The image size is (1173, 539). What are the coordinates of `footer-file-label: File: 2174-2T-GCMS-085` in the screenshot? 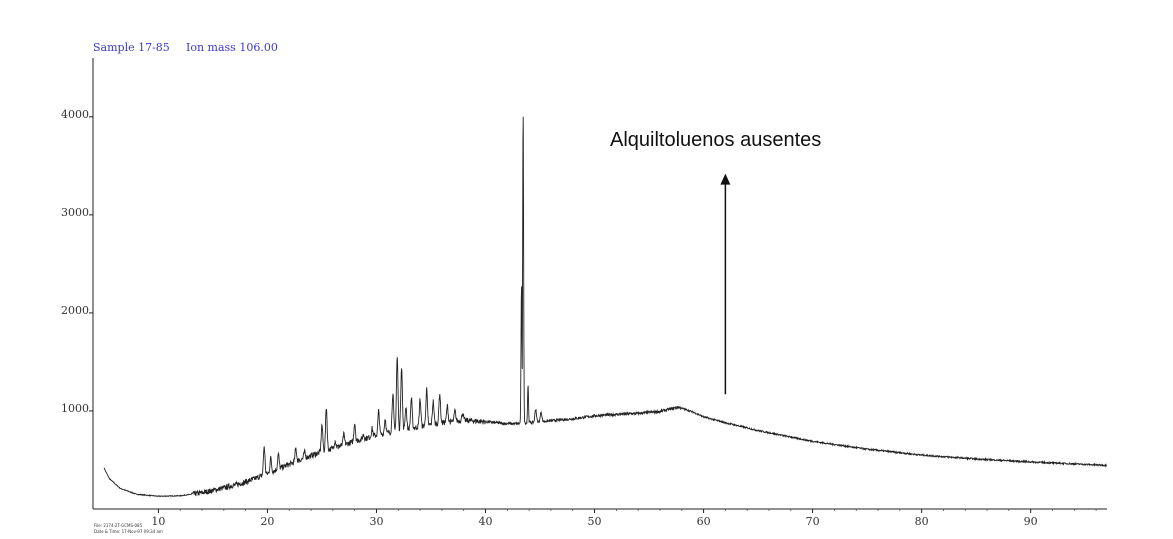 It's located at (118, 525).